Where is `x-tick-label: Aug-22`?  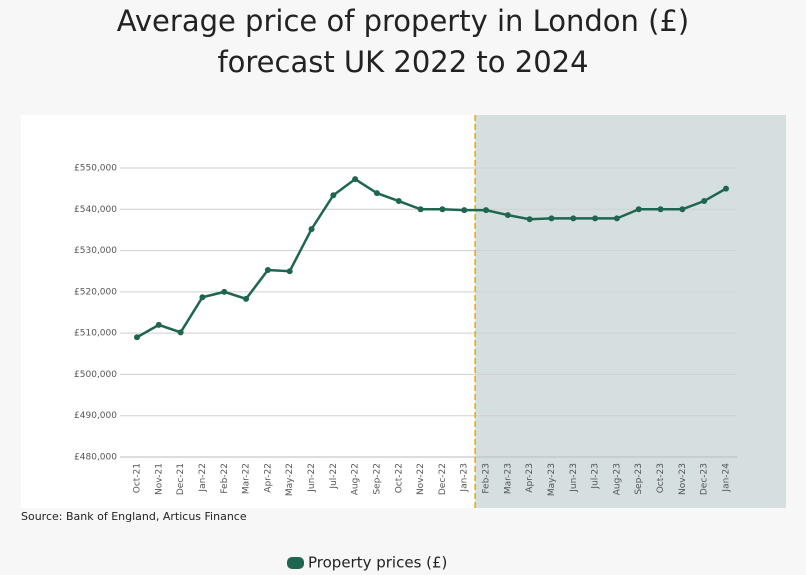 x-tick-label: Aug-22 is located at coordinates (356, 479).